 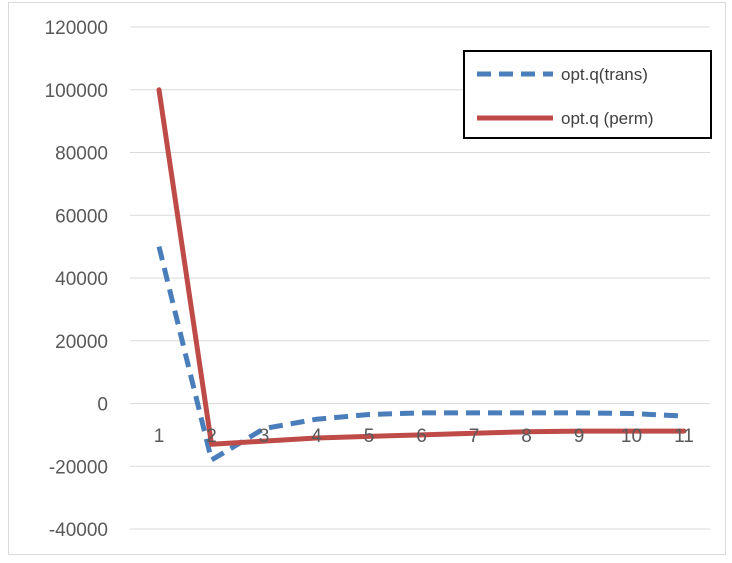 I want to click on y-tick-label: 100000, so click(x=76, y=91).